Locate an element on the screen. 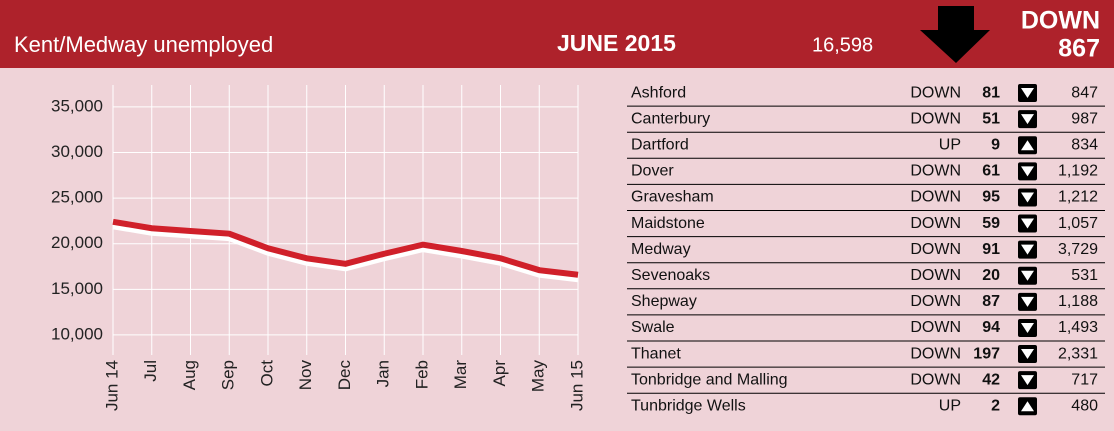 This screenshot has height=431, width=1114. header-date: JUNE 2015 is located at coordinates (616, 43).